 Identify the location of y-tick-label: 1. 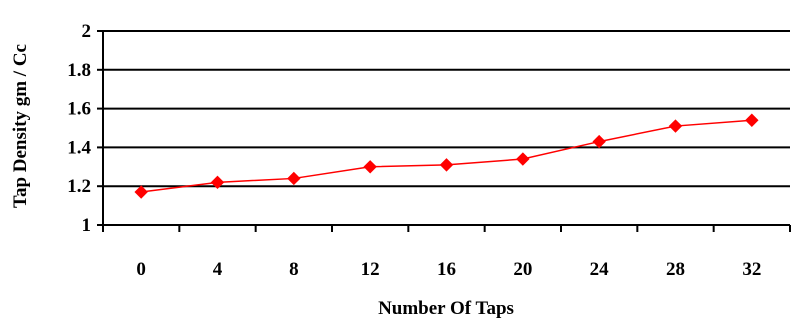
(87, 225).